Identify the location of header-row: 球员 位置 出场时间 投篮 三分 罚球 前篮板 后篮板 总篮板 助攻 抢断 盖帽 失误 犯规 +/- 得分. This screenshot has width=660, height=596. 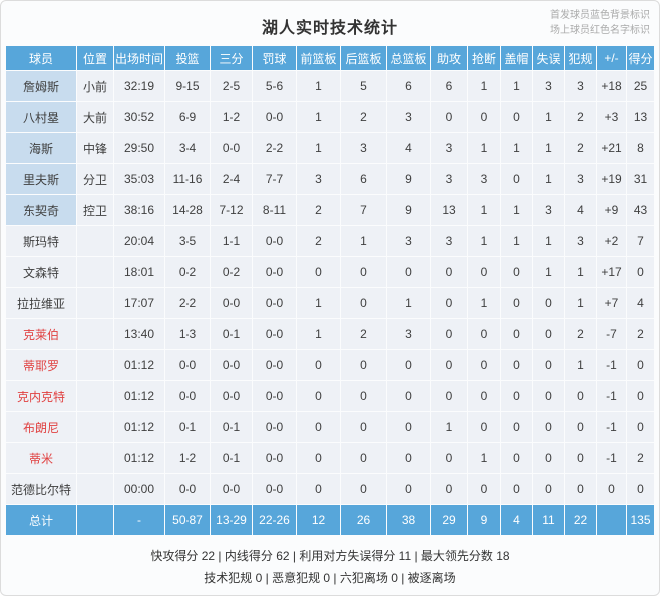
(330, 58).